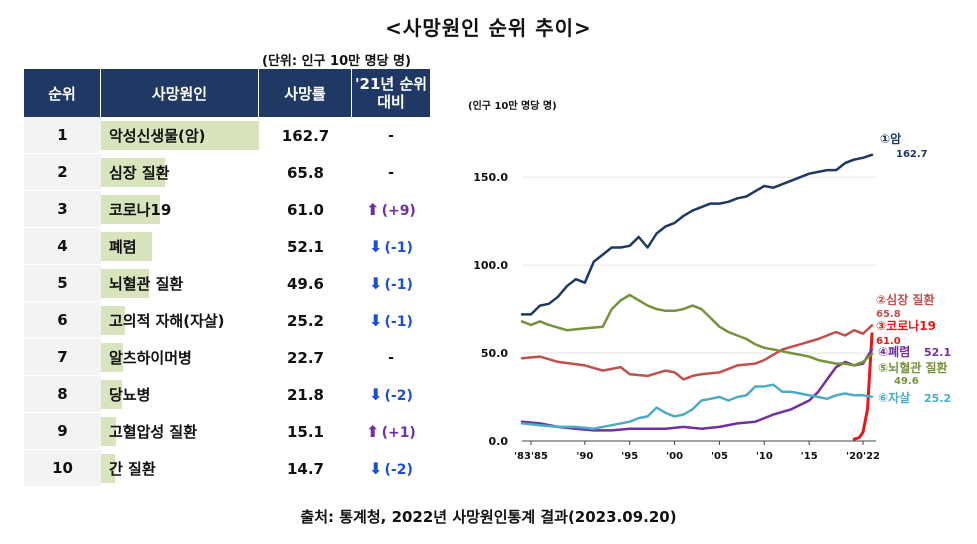 The width and height of the screenshot is (977, 544). Describe the element at coordinates (629, 456) in the screenshot. I see `x-tick-label: '95` at that location.